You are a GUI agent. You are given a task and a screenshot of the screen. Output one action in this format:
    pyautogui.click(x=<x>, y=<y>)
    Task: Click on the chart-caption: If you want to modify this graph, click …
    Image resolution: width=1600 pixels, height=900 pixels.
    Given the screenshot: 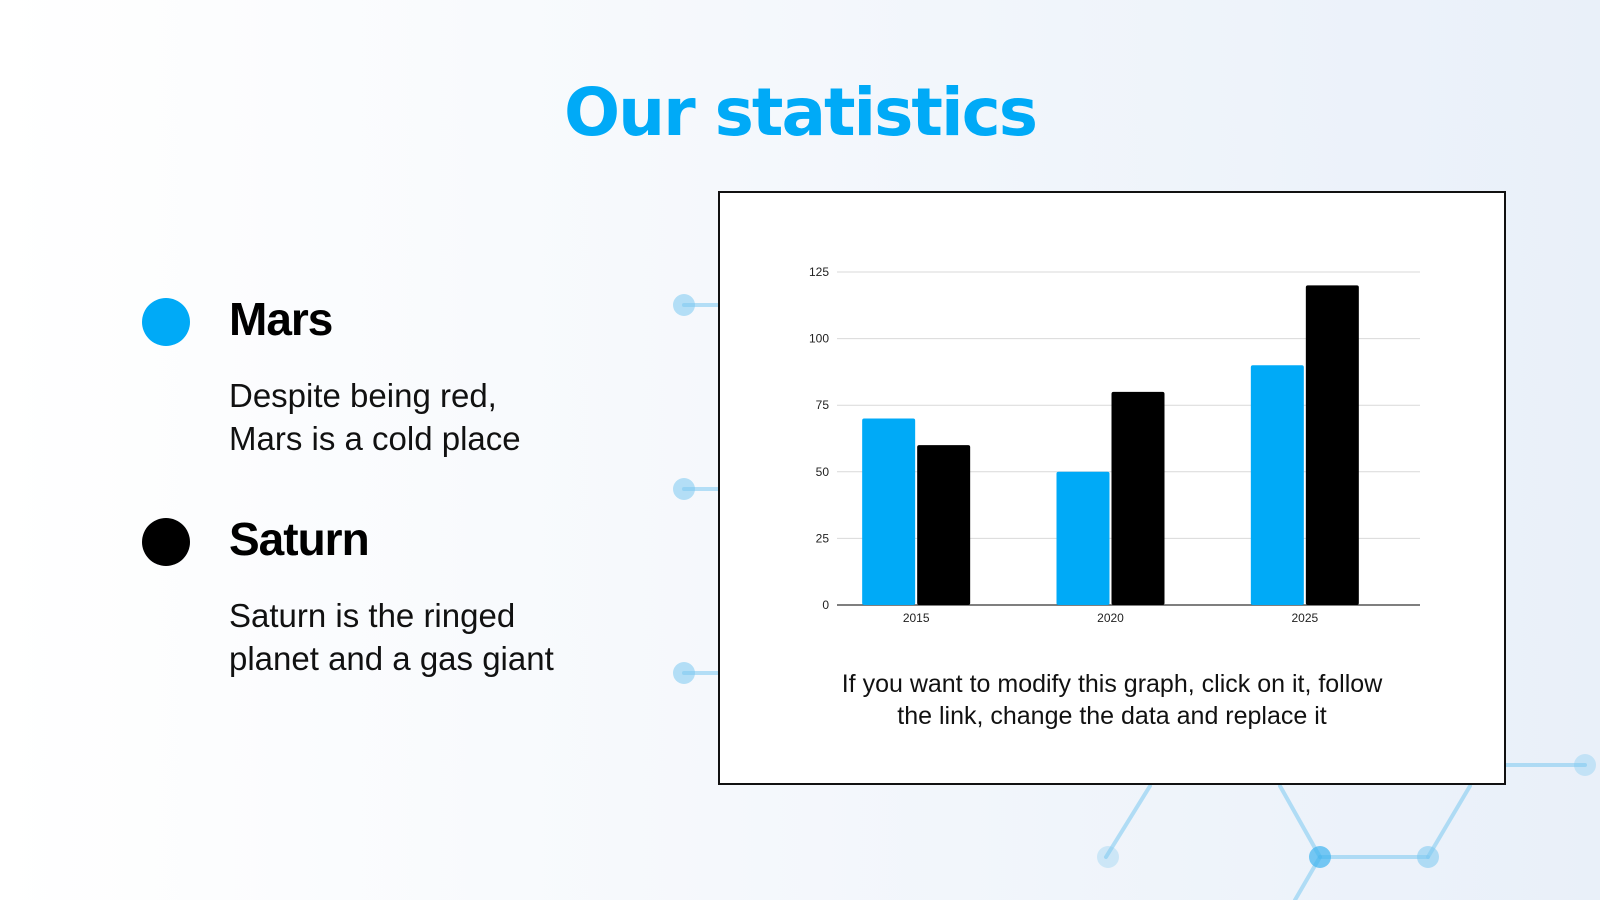 What is the action you would take?
    pyautogui.click(x=1112, y=700)
    